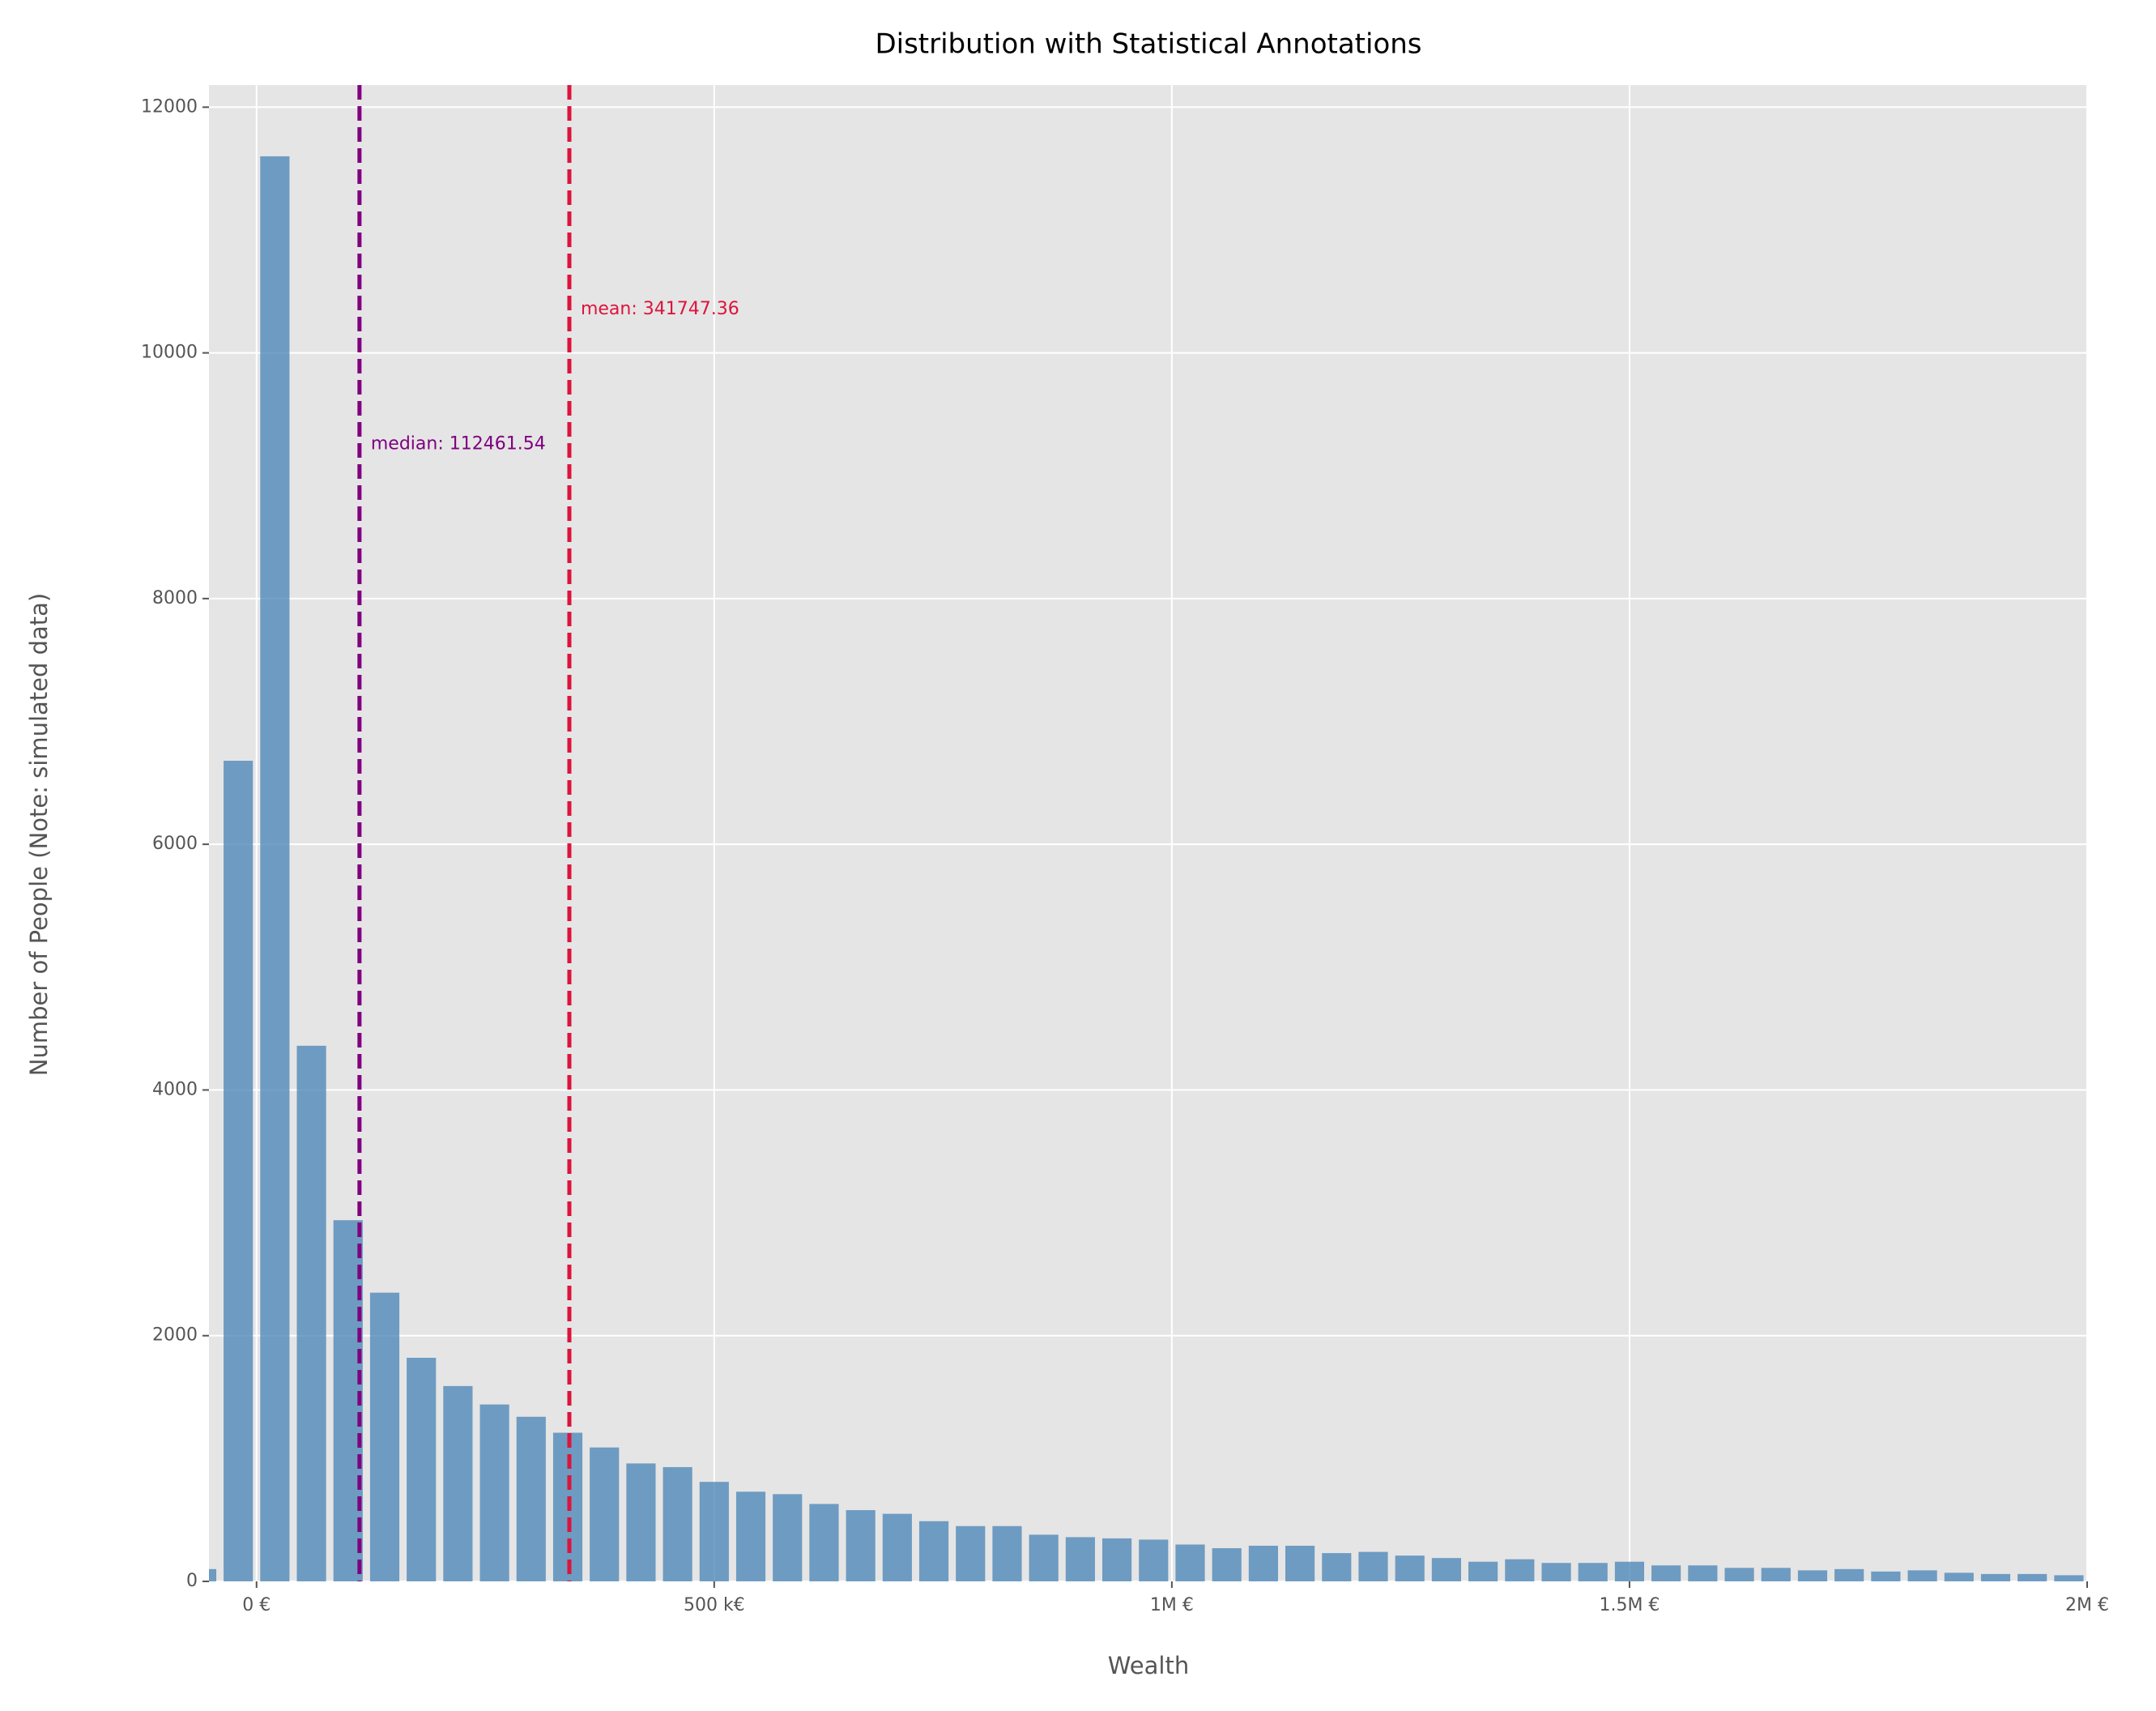 The width and height of the screenshot is (2156, 1711). I want to click on y-tick-label: 10000, so click(169, 353).